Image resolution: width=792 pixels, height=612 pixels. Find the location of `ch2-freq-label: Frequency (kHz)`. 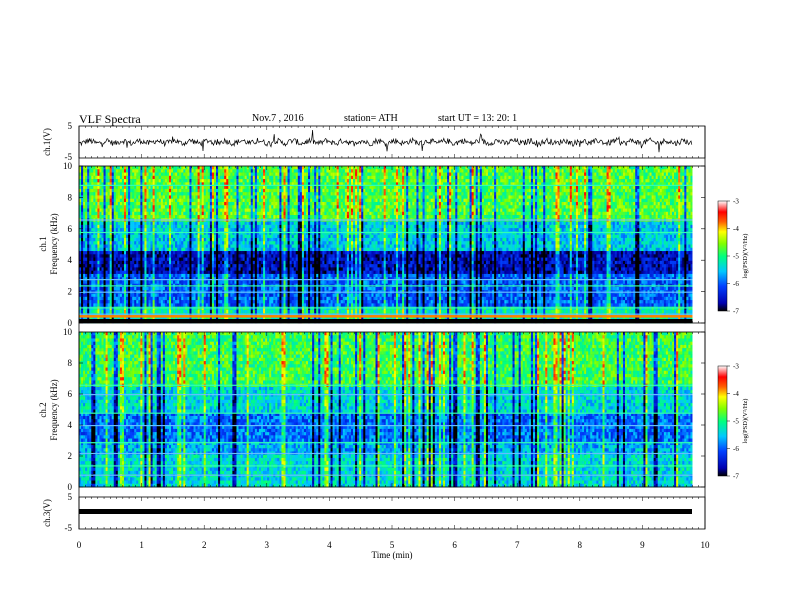

ch2-freq-label: Frequency (kHz) is located at coordinates (54, 409).